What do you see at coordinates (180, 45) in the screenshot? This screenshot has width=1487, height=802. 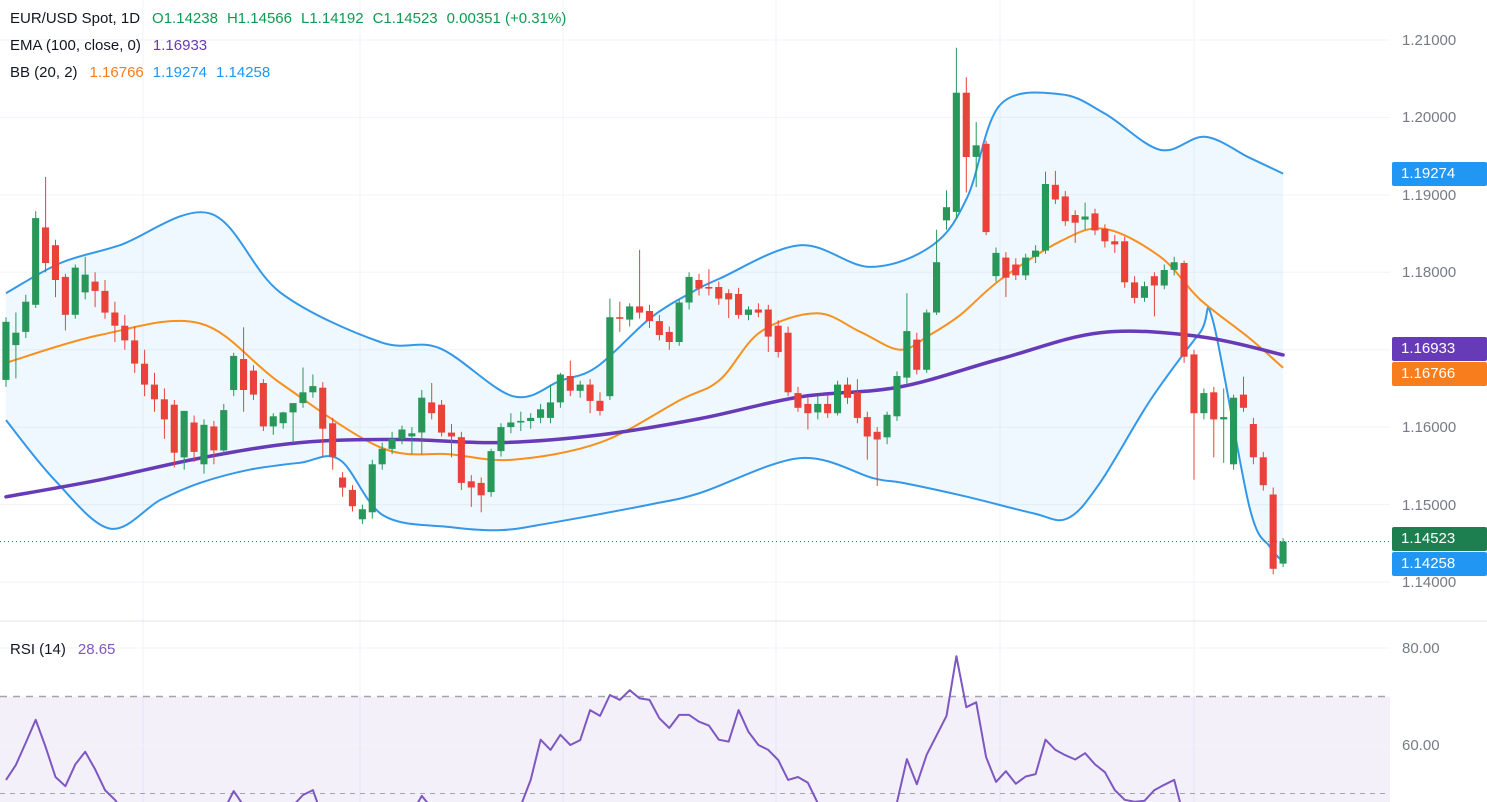 I see `ema-value: 1.16933` at bounding box center [180, 45].